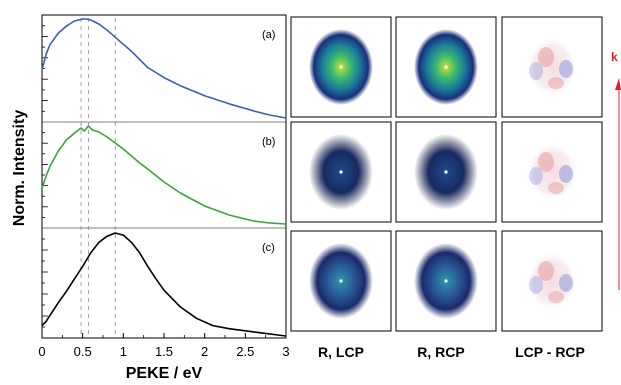 The height and width of the screenshot is (385, 621). I want to click on image-panel-r2-c3, so click(552, 172).